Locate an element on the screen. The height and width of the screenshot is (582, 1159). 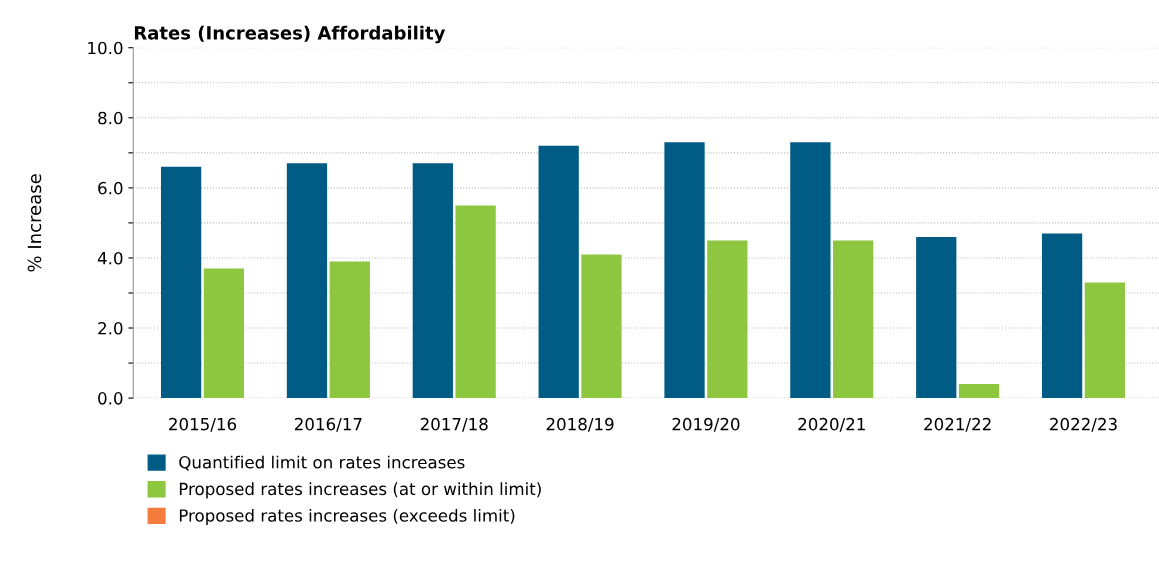
y-tick-label: 0.0 is located at coordinates (110, 398).